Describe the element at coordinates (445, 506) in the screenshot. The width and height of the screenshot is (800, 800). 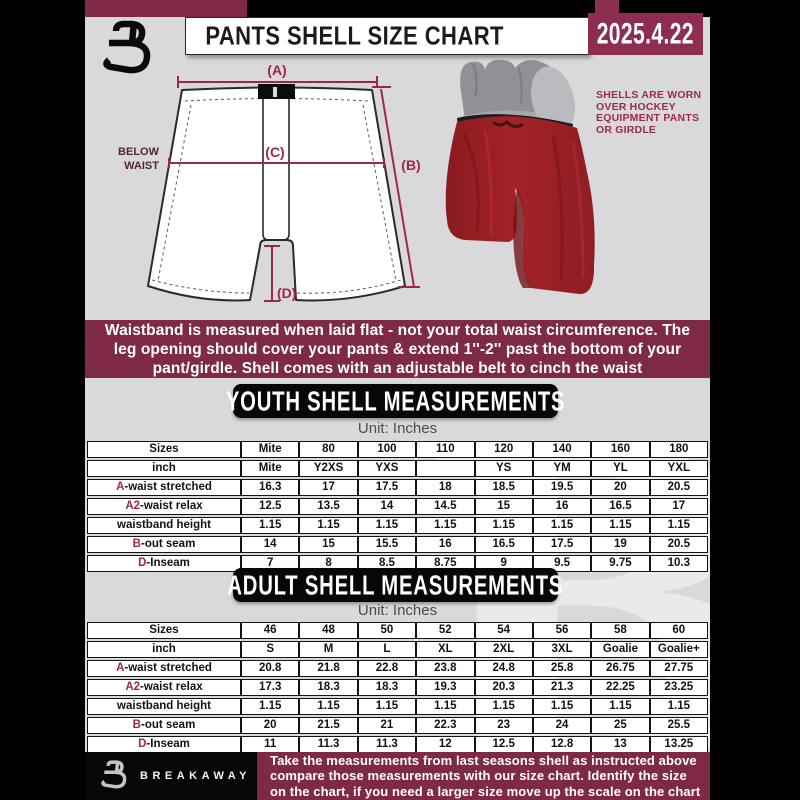
I see `value-cell: 14.5` at that location.